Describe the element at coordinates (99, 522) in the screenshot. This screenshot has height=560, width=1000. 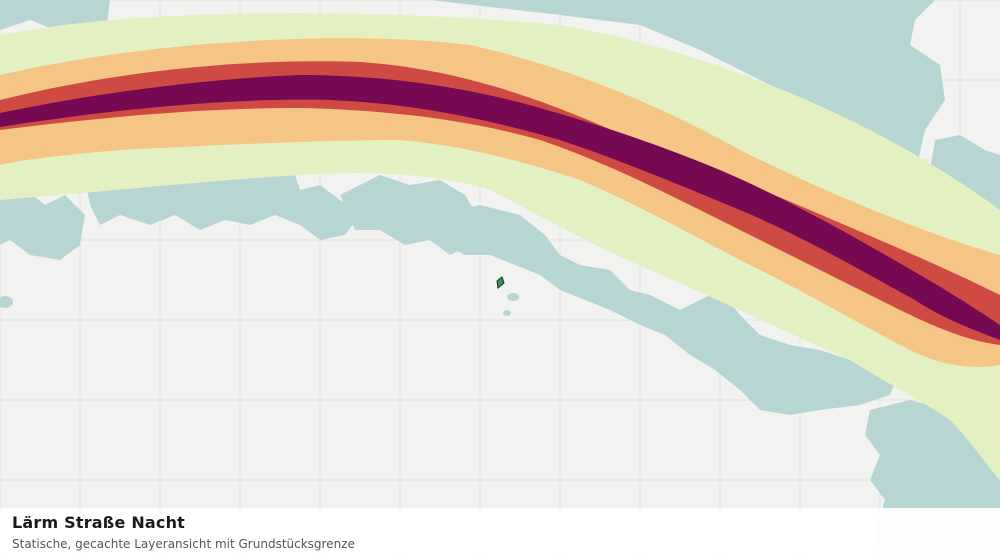
I see `layer-title: Lärm Straße Nacht` at that location.